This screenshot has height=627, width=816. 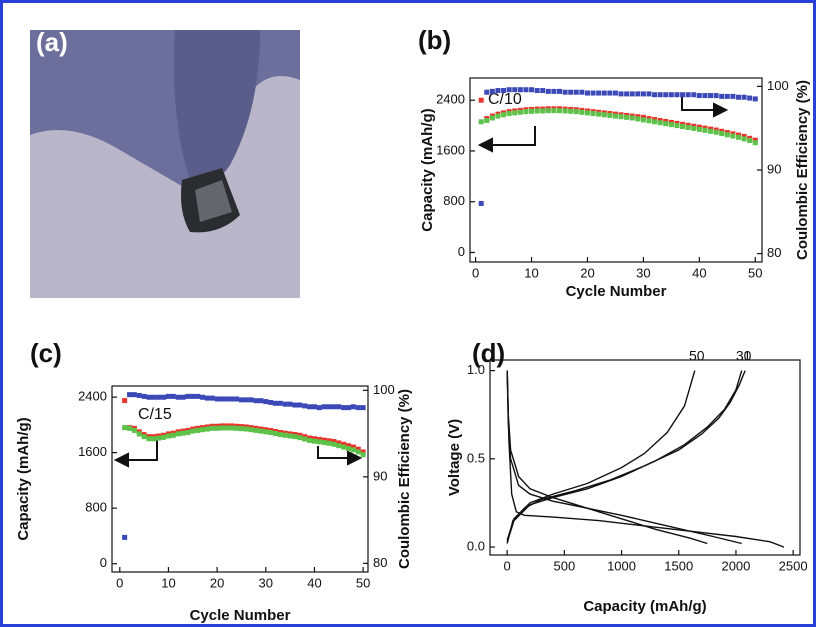 I want to click on x-tick-label: 2500, so click(x=793, y=565).